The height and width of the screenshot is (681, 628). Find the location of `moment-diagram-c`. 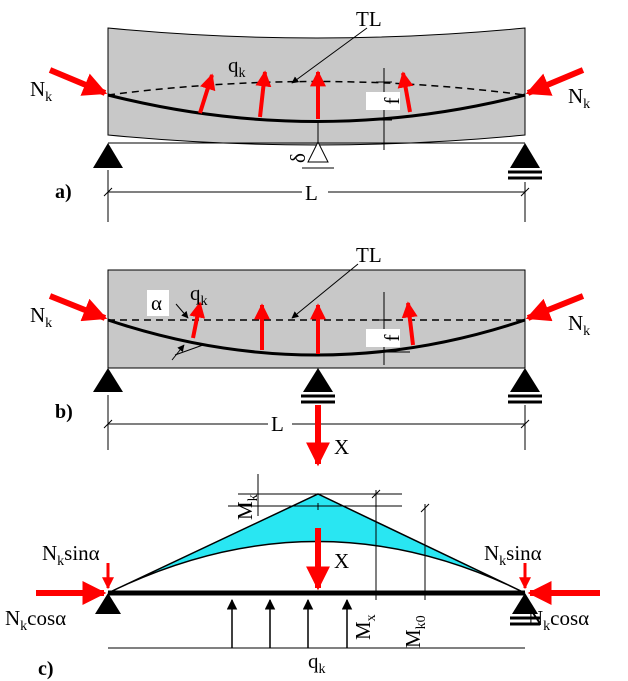

moment-diagram-c is located at coordinates (316, 543).